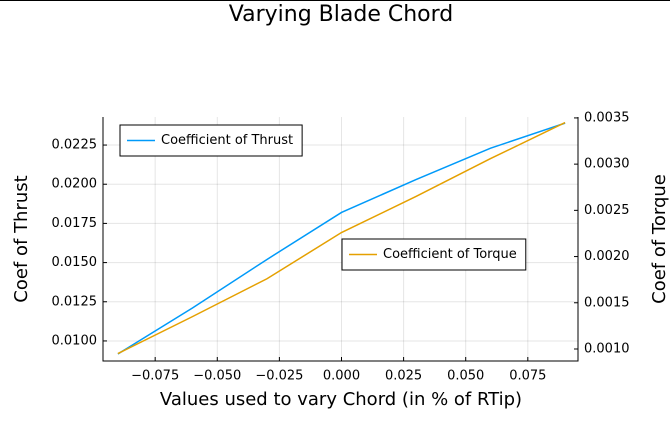 The height and width of the screenshot is (433, 670). What do you see at coordinates (75, 262) in the screenshot?
I see `y-tick-label: 0.0150` at bounding box center [75, 262].